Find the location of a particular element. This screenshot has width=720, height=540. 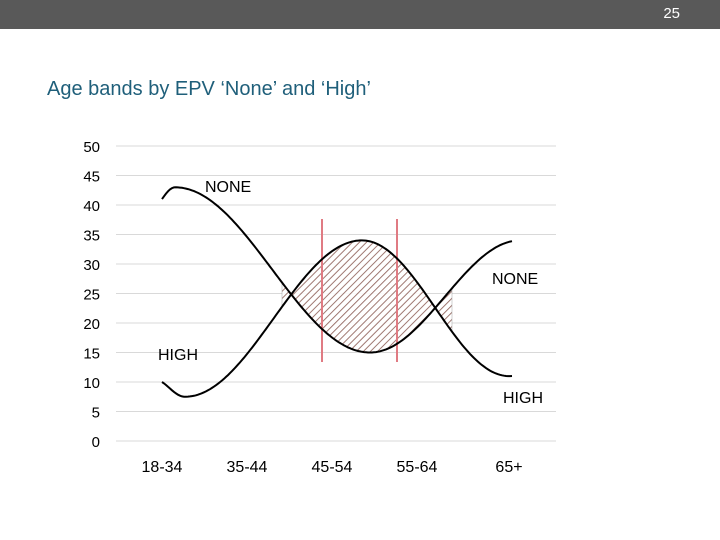

y-axis-ticks: 0 5 10 15 20 25 30 35 40 45 50 is located at coordinates (91, 295).